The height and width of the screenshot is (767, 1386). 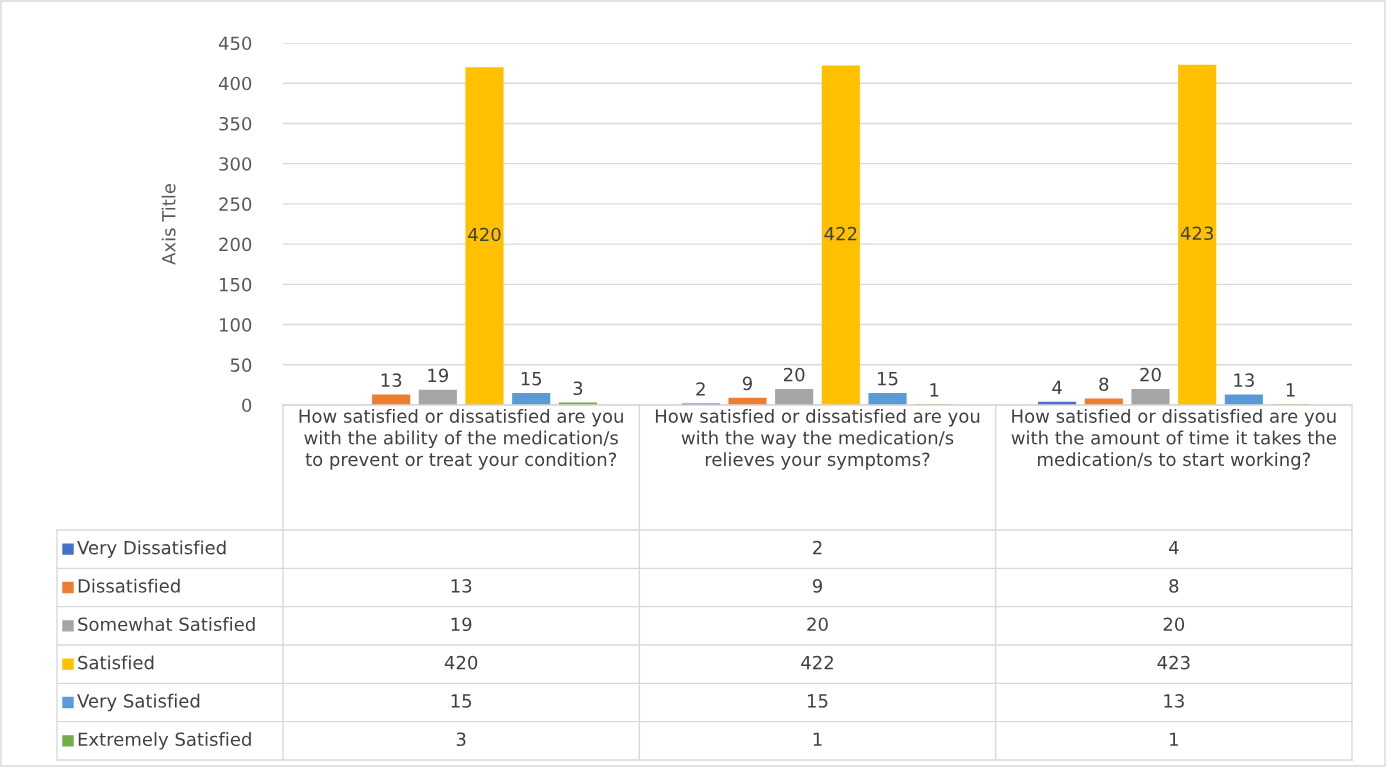 I want to click on legend-label: Very Satisfied, so click(x=138, y=702).